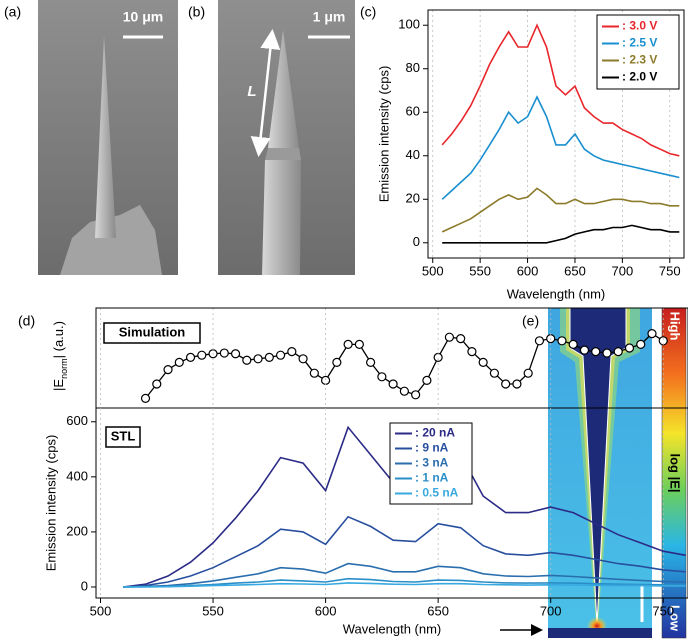 The width and height of the screenshot is (688, 641). Describe the element at coordinates (58, 385) in the screenshot. I see `y-axis-label-part: |E` at that location.